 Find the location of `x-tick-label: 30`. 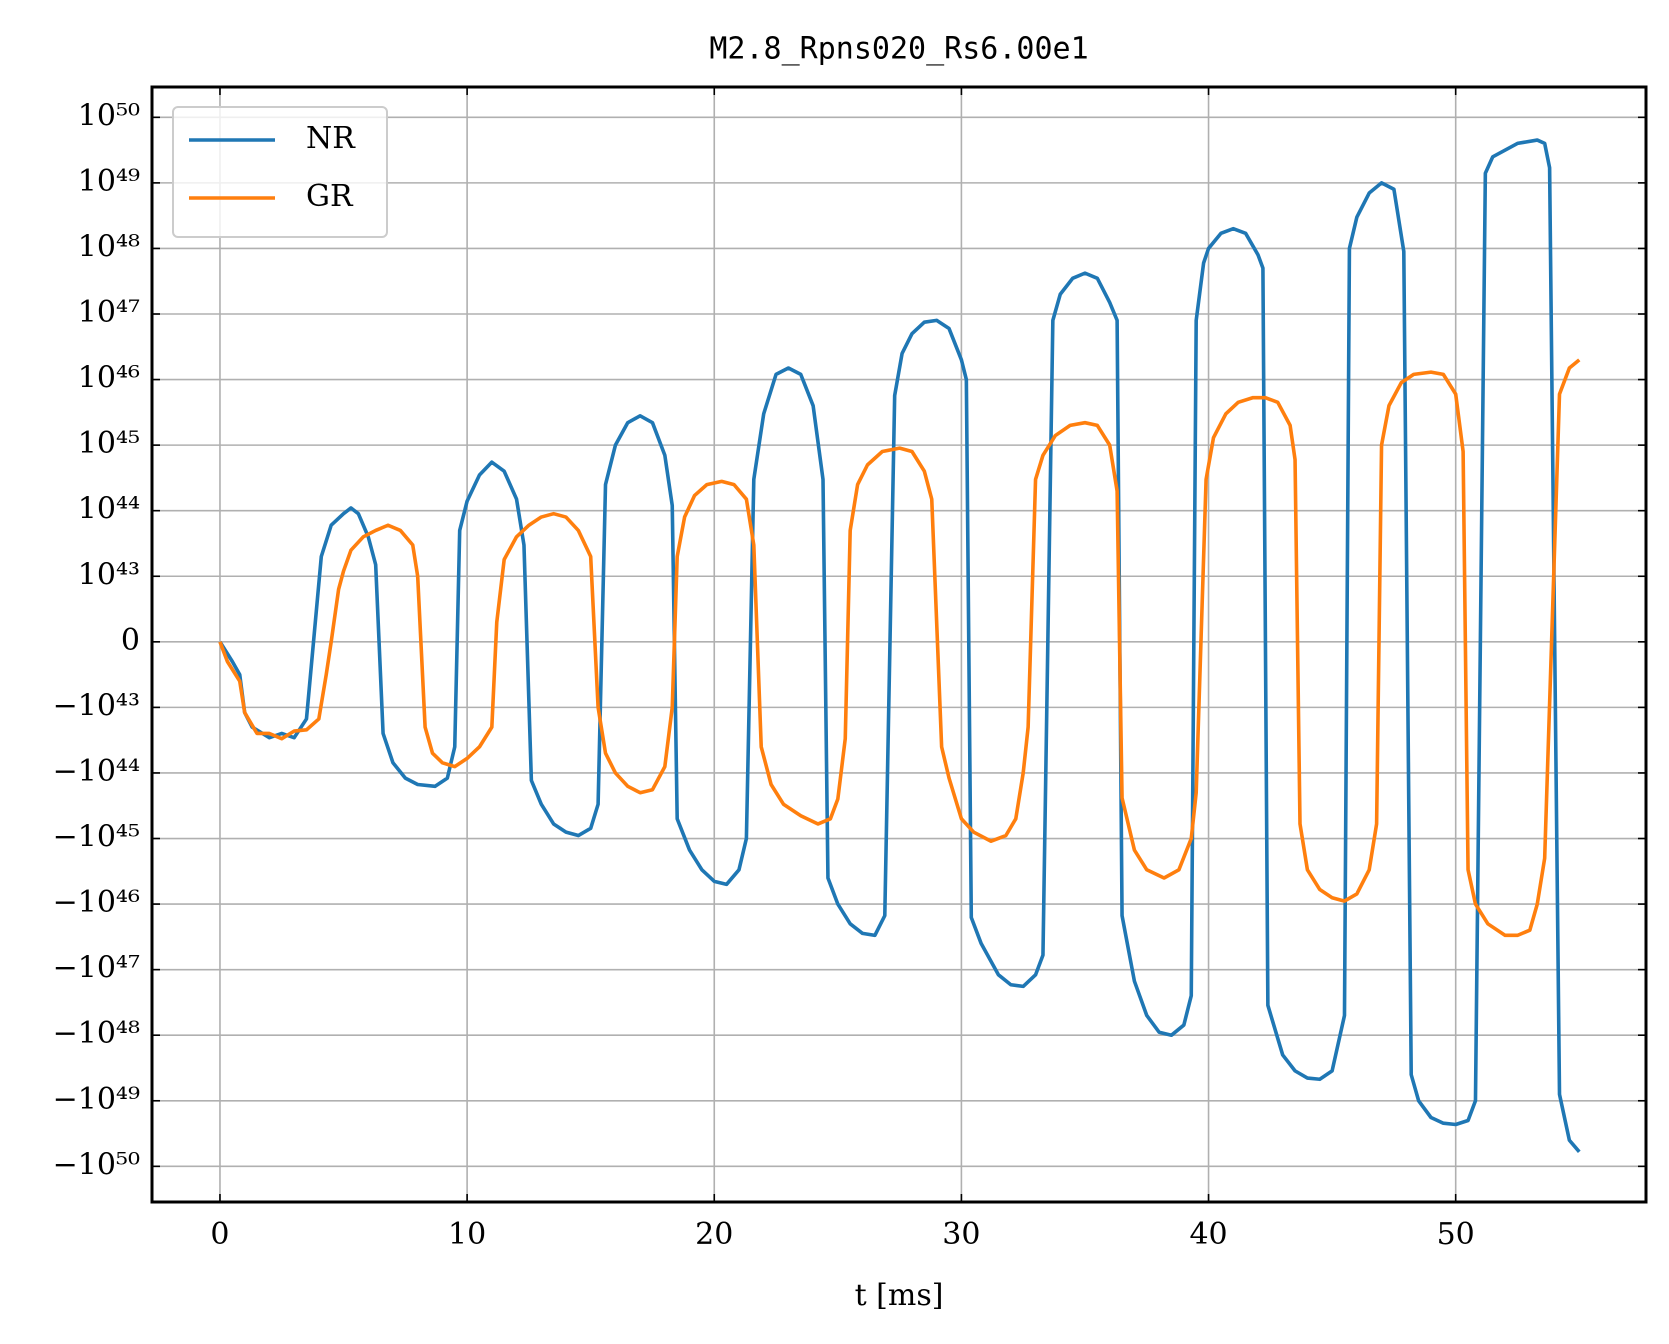

x-tick-label: 30 is located at coordinates (961, 1234).